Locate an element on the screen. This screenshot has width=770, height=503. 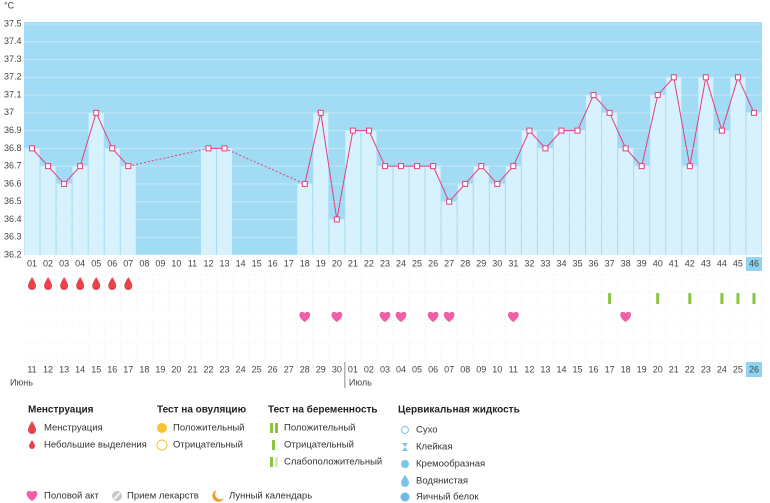
y-tick-label: 37.2 is located at coordinates (13, 77).